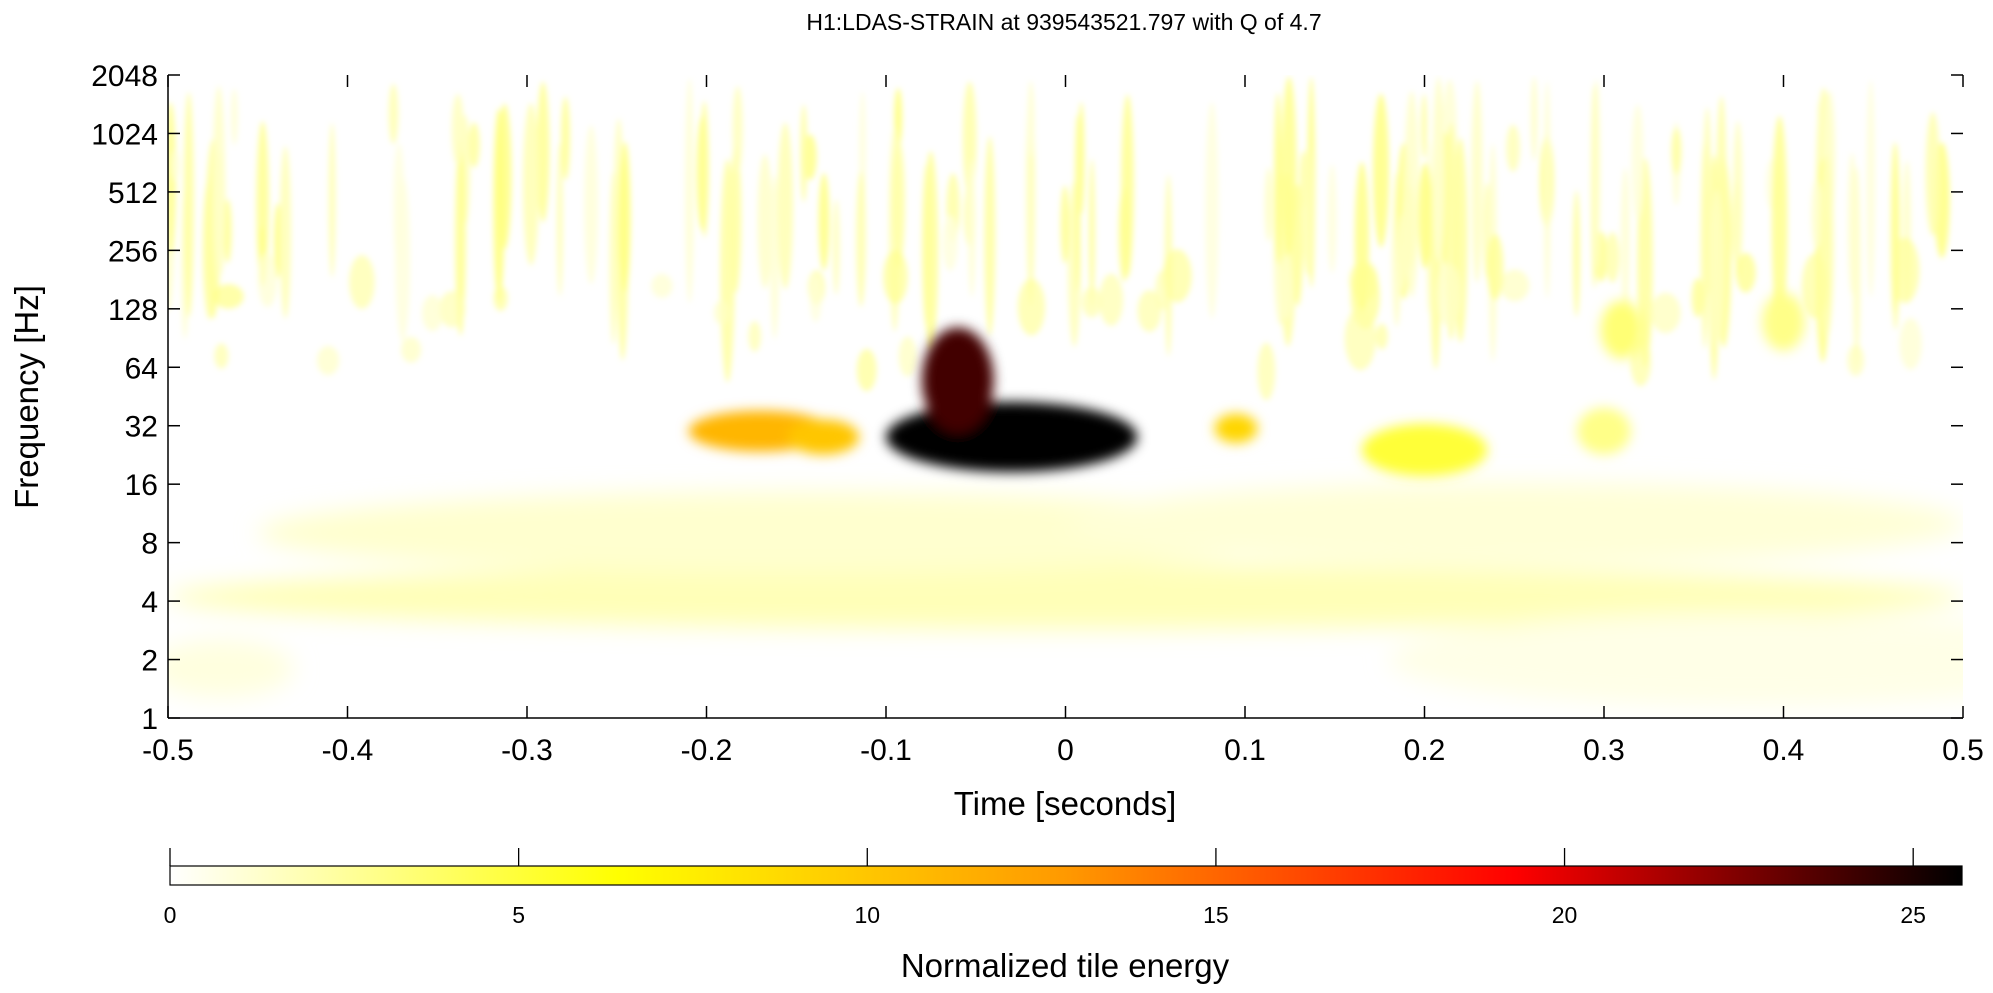 Image resolution: width=1993 pixels, height=993 pixels. I want to click on x-tick-label: -0.5, so click(168, 750).